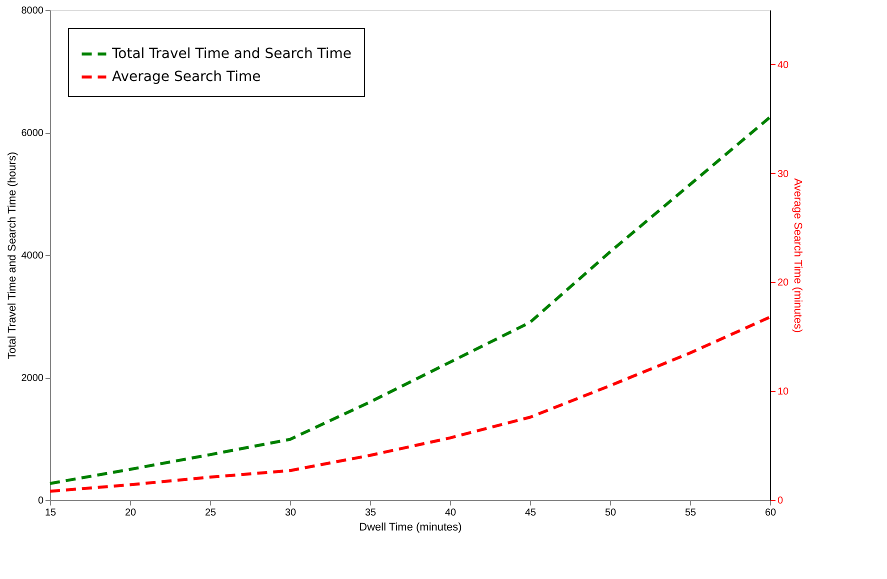  What do you see at coordinates (410, 528) in the screenshot?
I see `x-axis-title: Dwell Time (minutes)` at bounding box center [410, 528].